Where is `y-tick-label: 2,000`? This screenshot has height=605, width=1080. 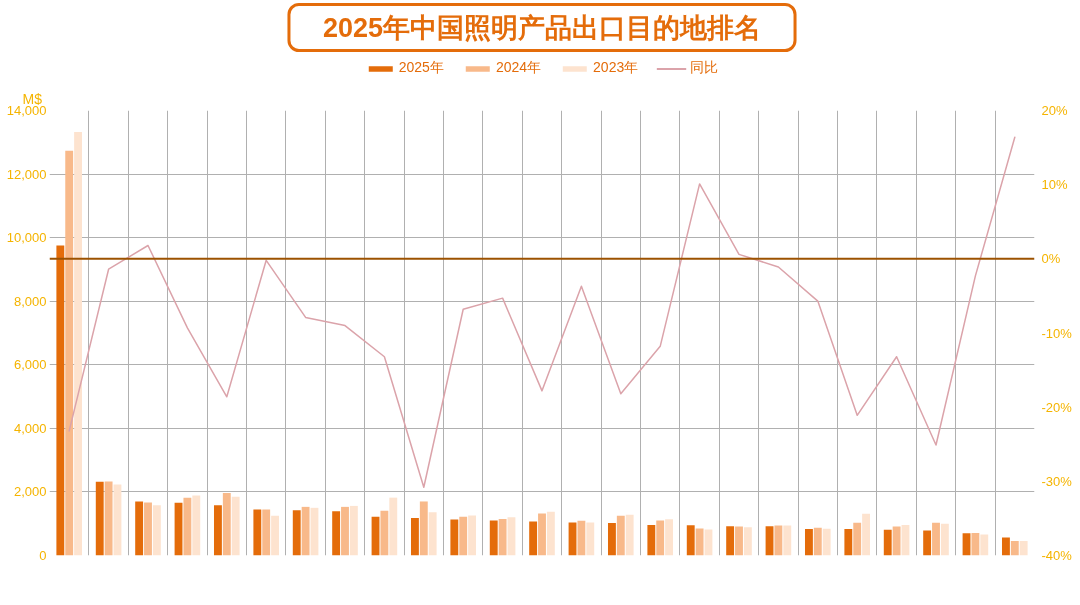
y-tick-label: 2,000 is located at coordinates (30, 492).